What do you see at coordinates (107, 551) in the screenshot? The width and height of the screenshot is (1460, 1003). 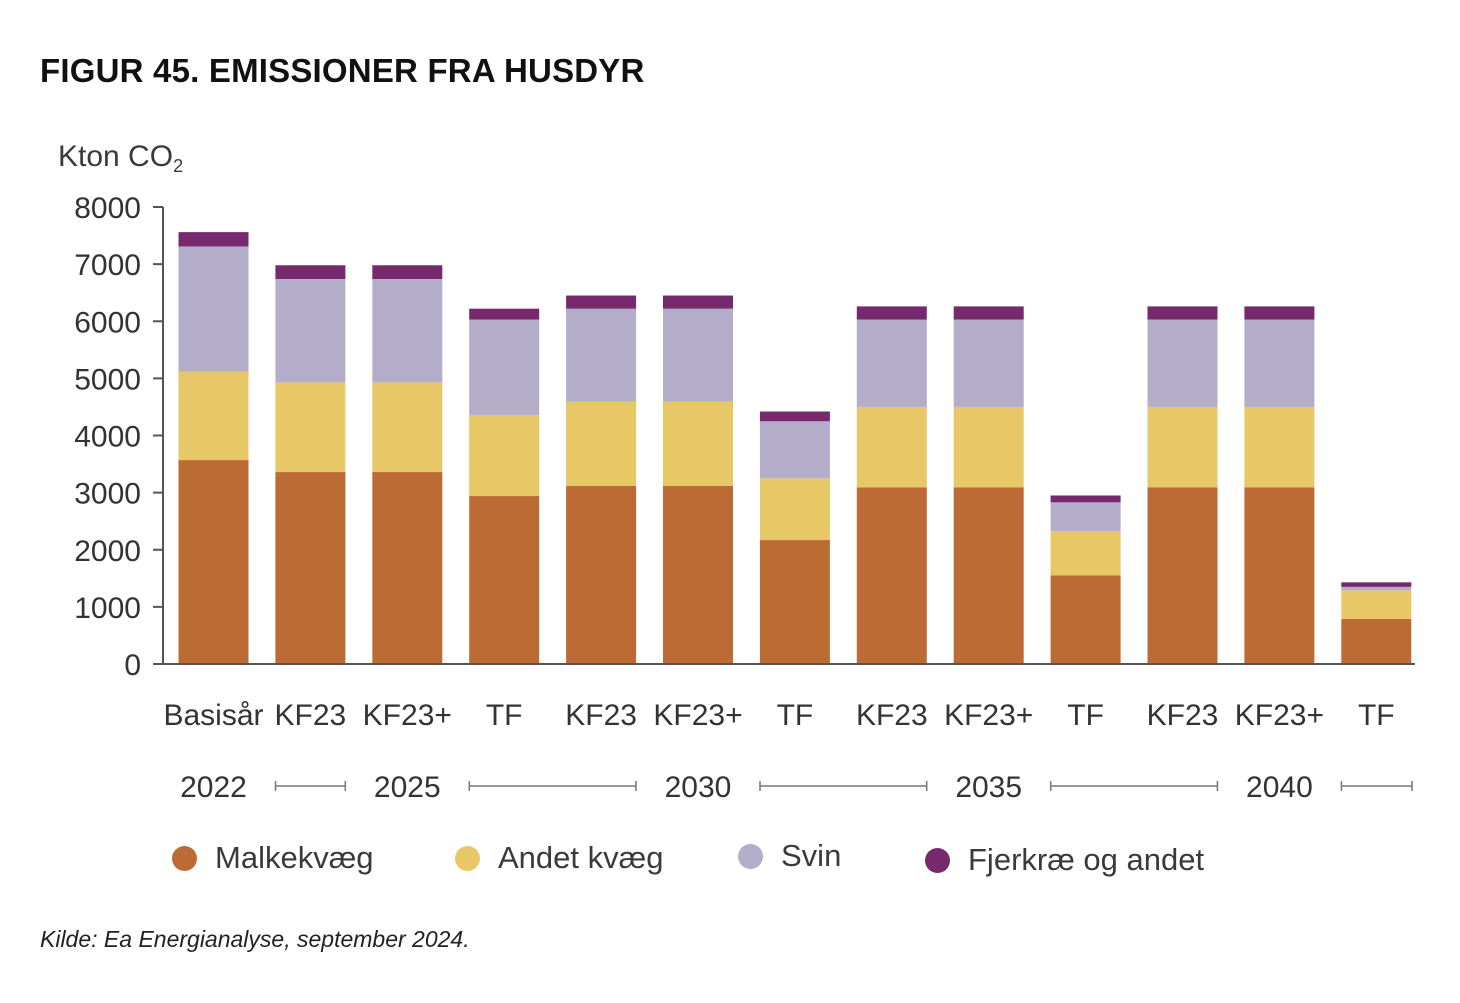 I see `y-tick-label: 2000` at bounding box center [107, 551].